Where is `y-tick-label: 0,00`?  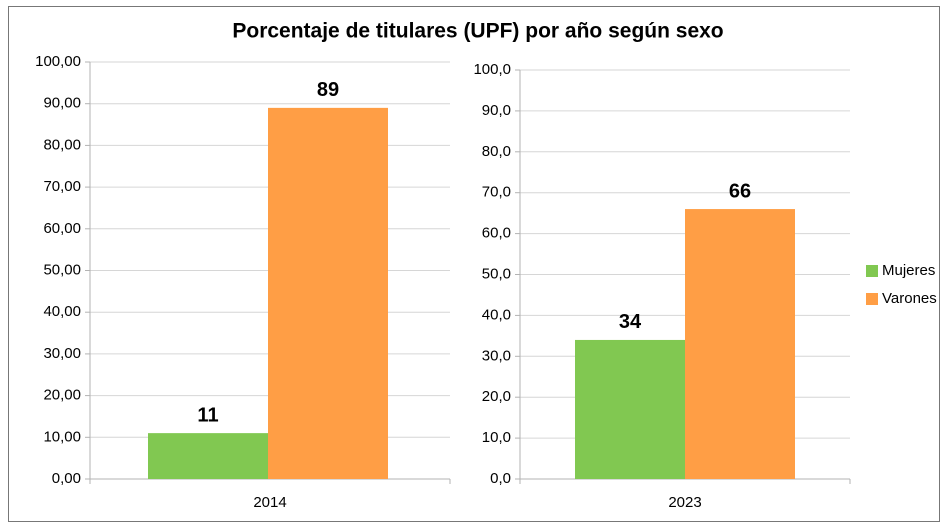
y-tick-label: 0,00 is located at coordinates (66, 478).